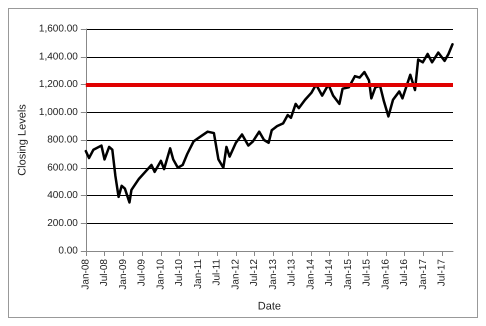 This screenshot has height=326, width=486. I want to click on y-tick-label: 1,600.00, so click(58, 29).